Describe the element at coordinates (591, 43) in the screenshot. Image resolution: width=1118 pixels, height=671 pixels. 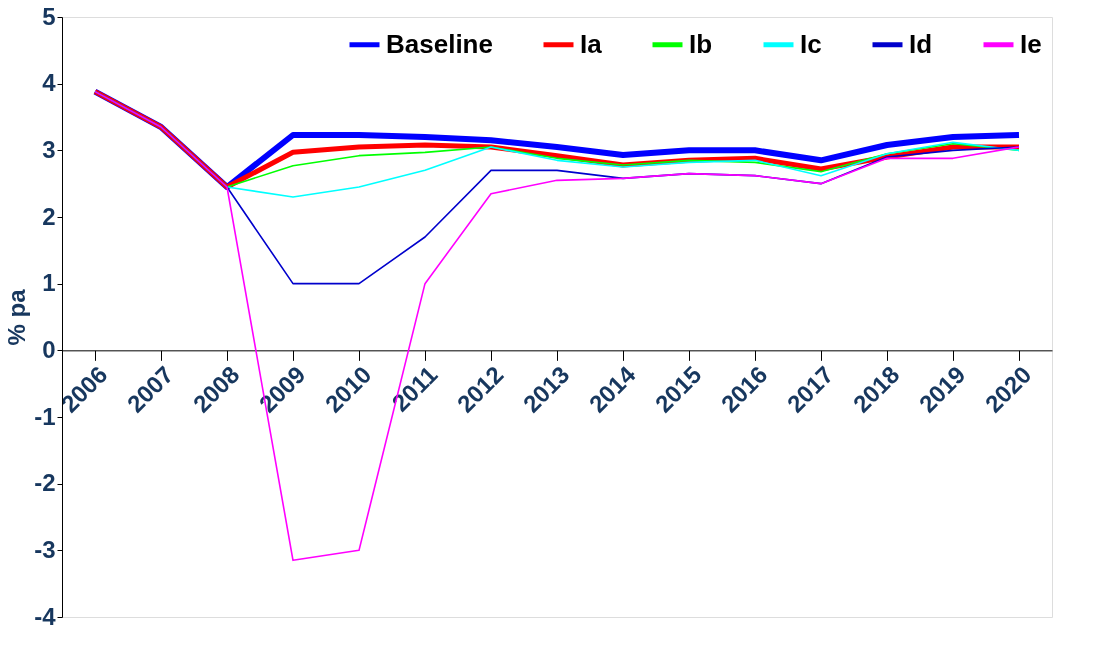
I see `legend-label: Ia` at that location.